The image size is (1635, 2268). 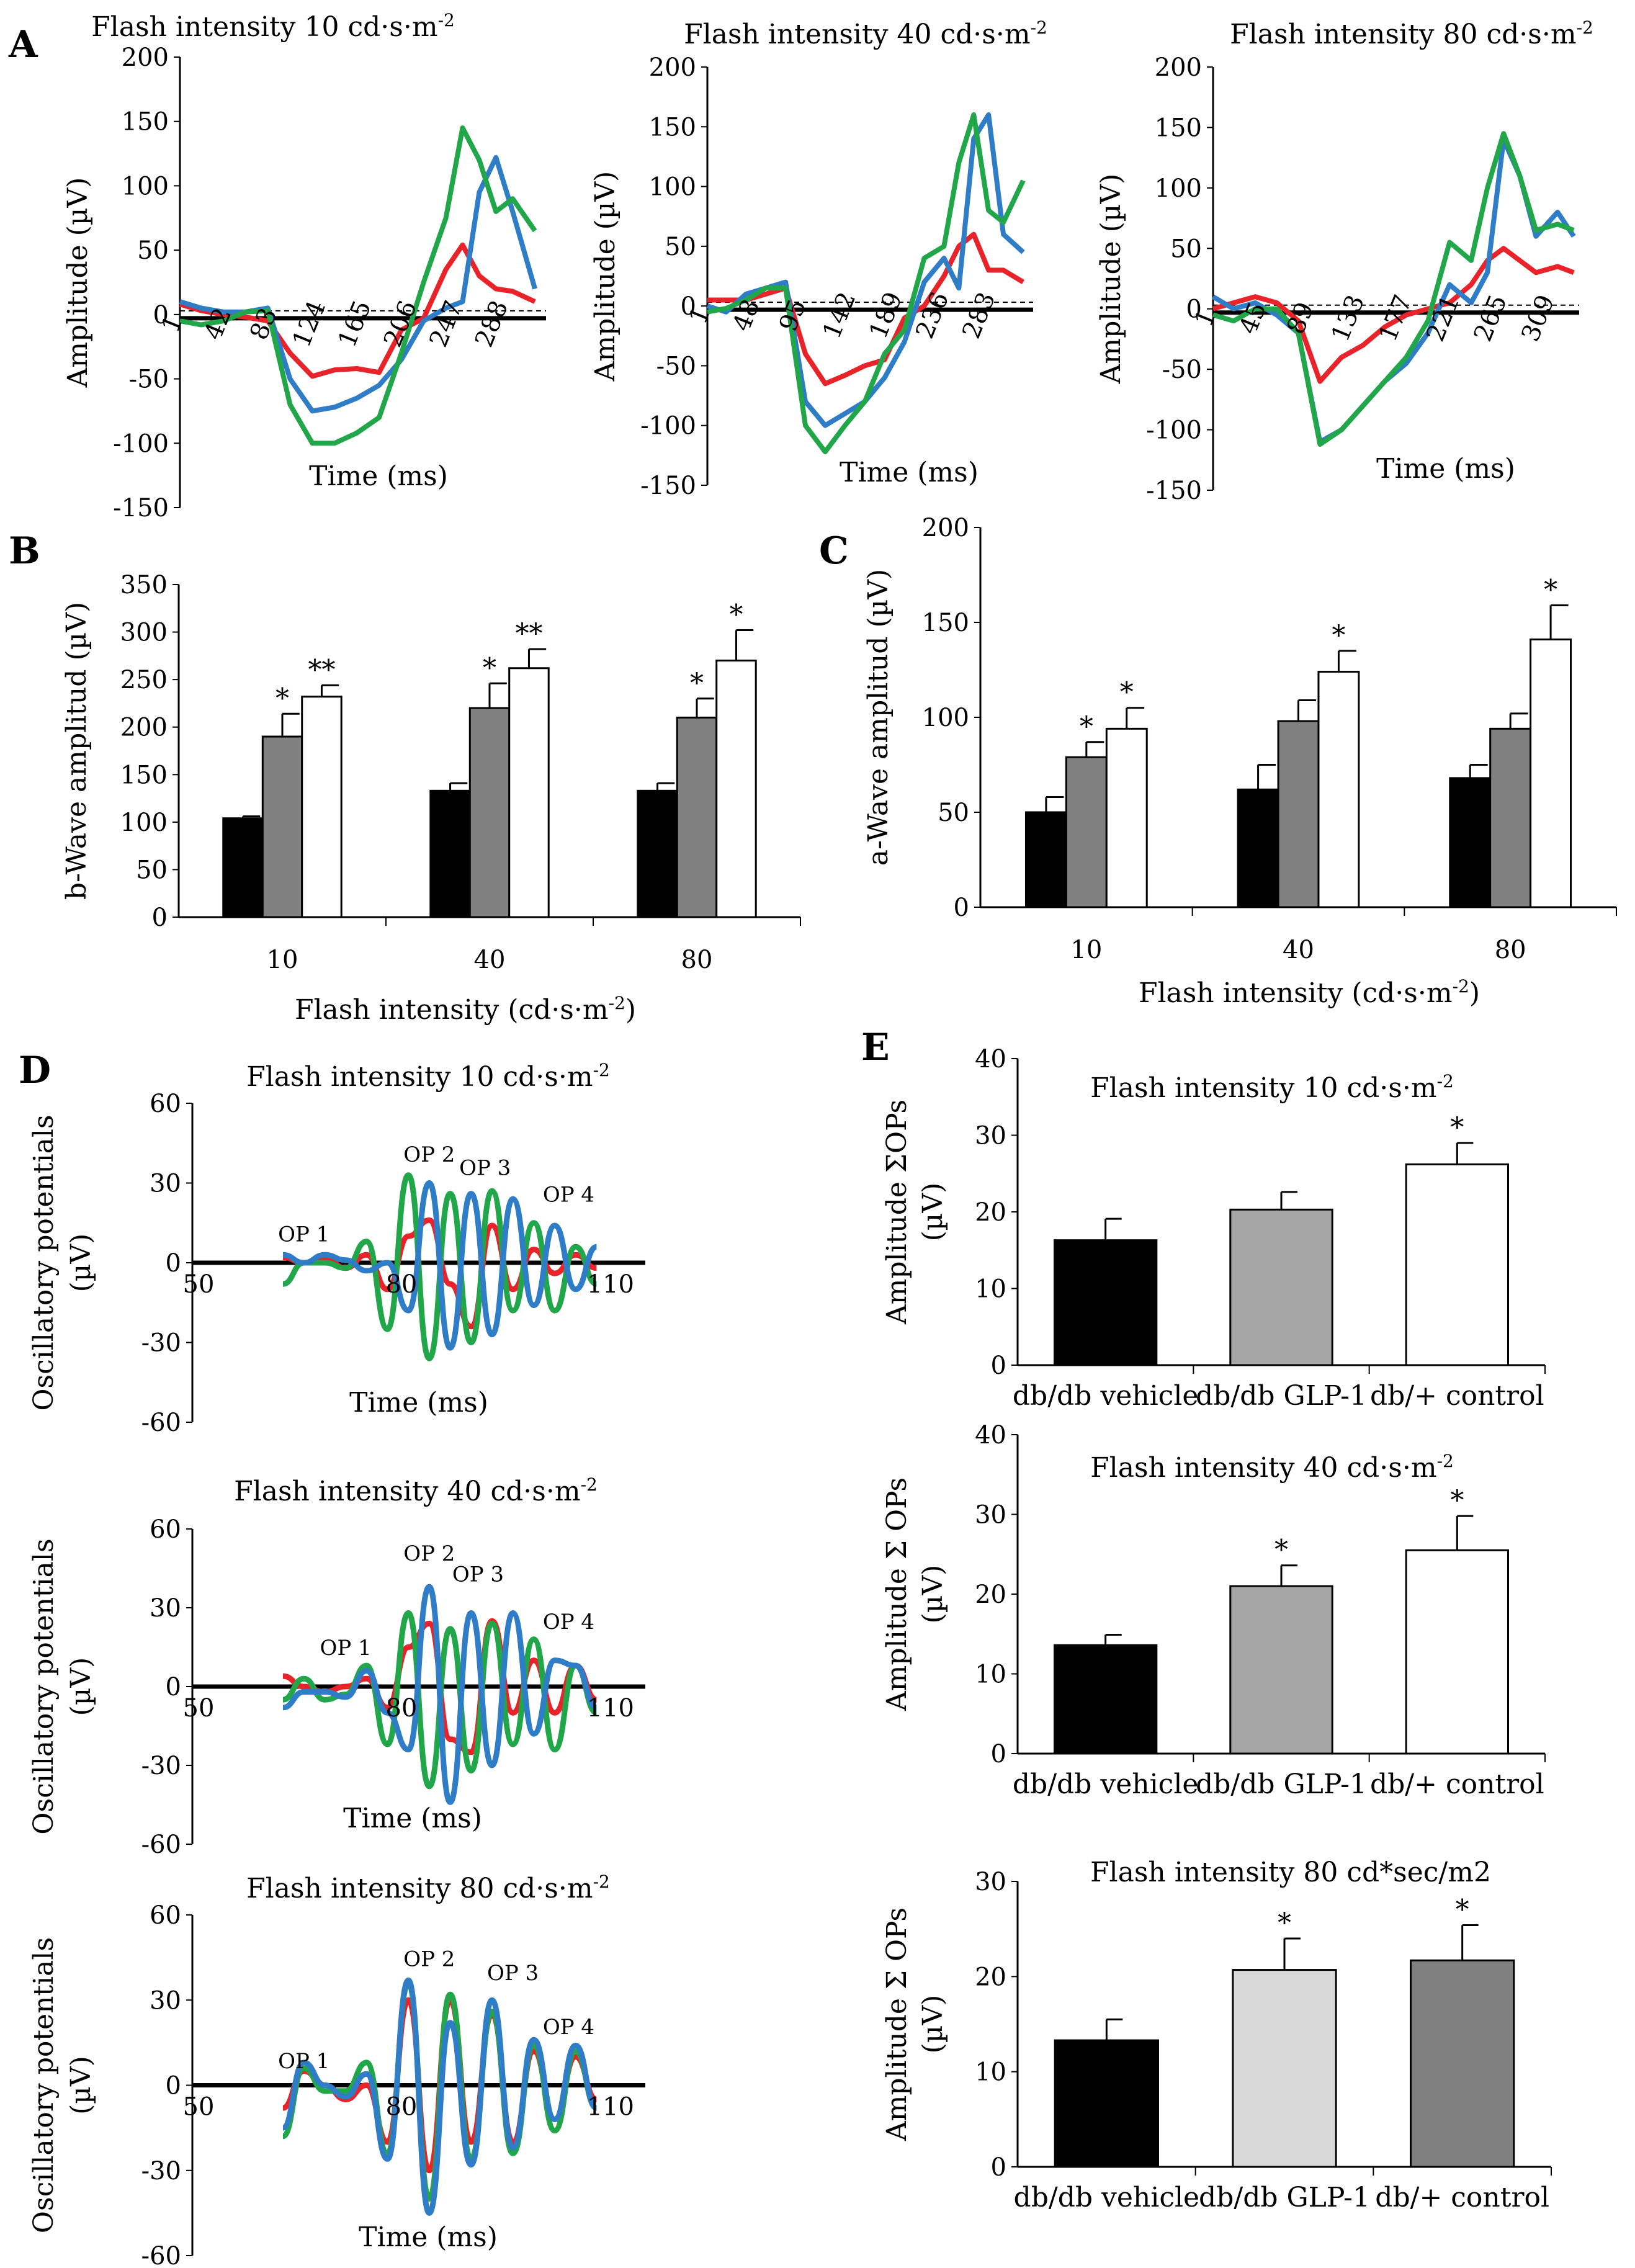 What do you see at coordinates (1298, 950) in the screenshot?
I see `c-category-label: 40` at bounding box center [1298, 950].